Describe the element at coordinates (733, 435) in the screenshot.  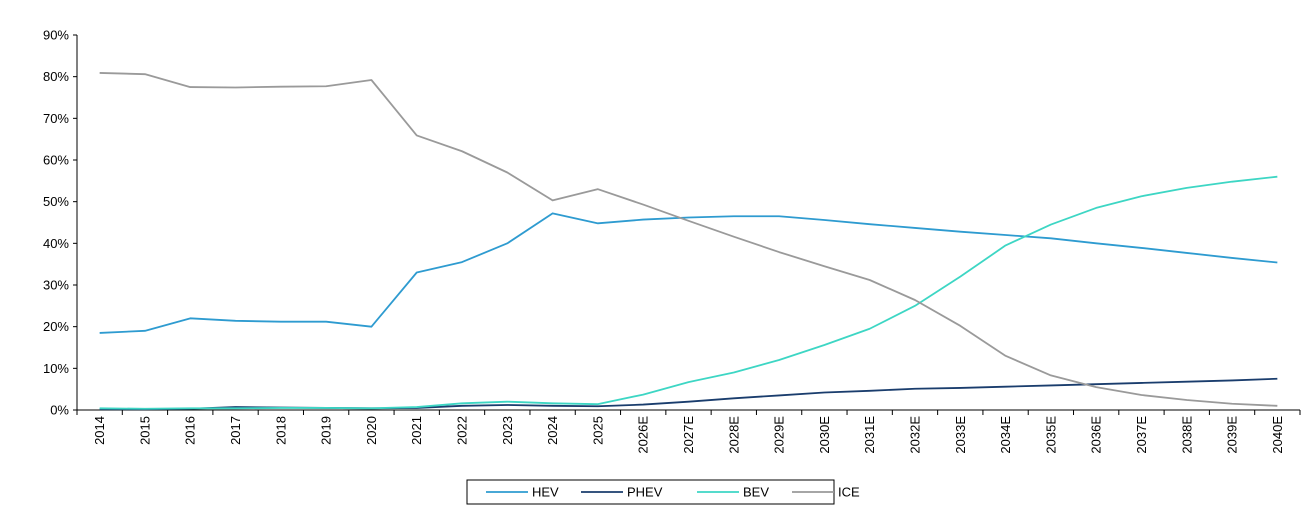
I see `x-tick-label: 2028E` at that location.